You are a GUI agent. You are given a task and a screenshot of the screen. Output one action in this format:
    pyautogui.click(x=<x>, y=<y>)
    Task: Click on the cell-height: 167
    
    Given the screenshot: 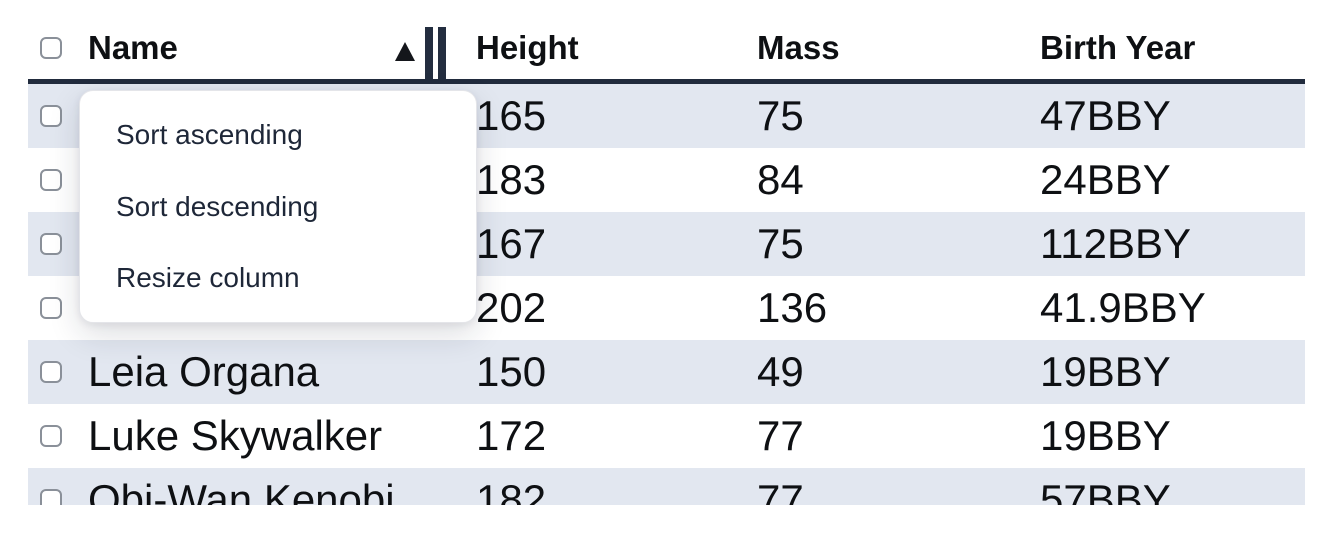 What is the action you would take?
    pyautogui.click(x=511, y=243)
    